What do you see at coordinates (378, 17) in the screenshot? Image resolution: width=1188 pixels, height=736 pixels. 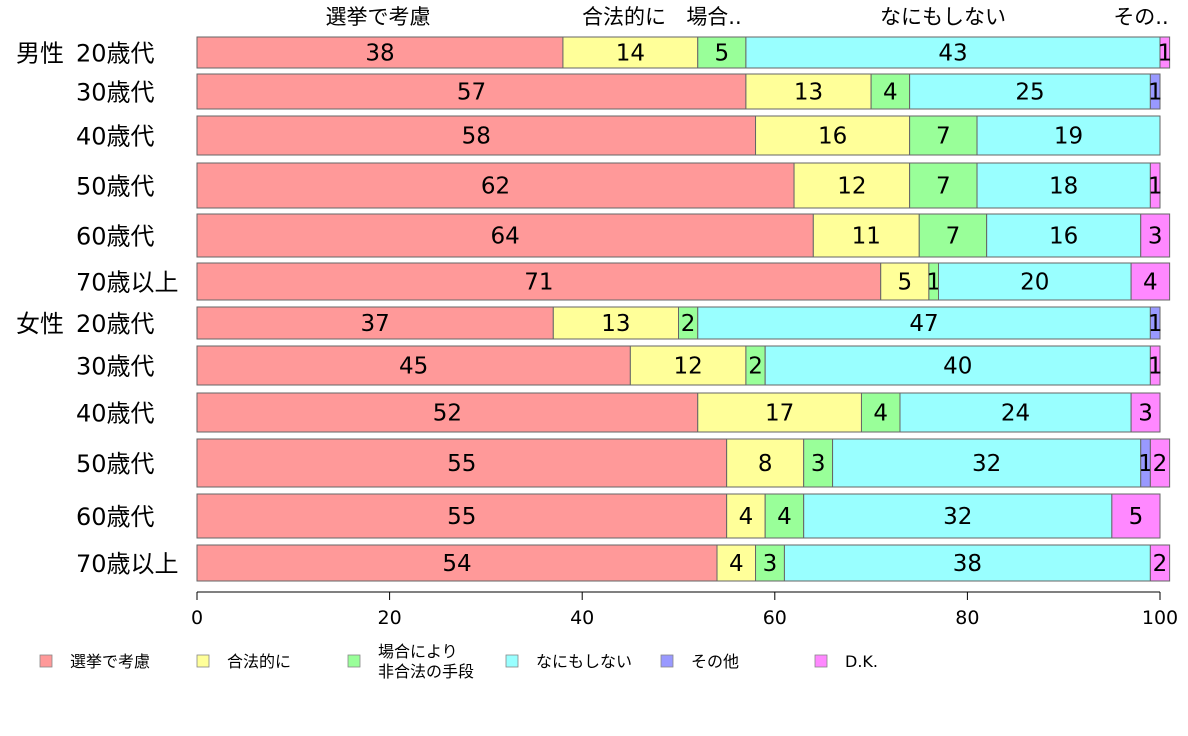 I see `column-header: 選挙で考慮` at bounding box center [378, 17].